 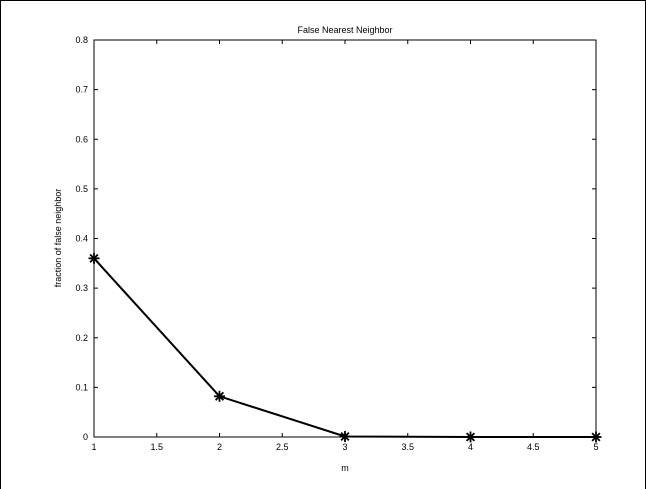 What do you see at coordinates (282, 447) in the screenshot?
I see `x-tick-label: 2.5` at bounding box center [282, 447].